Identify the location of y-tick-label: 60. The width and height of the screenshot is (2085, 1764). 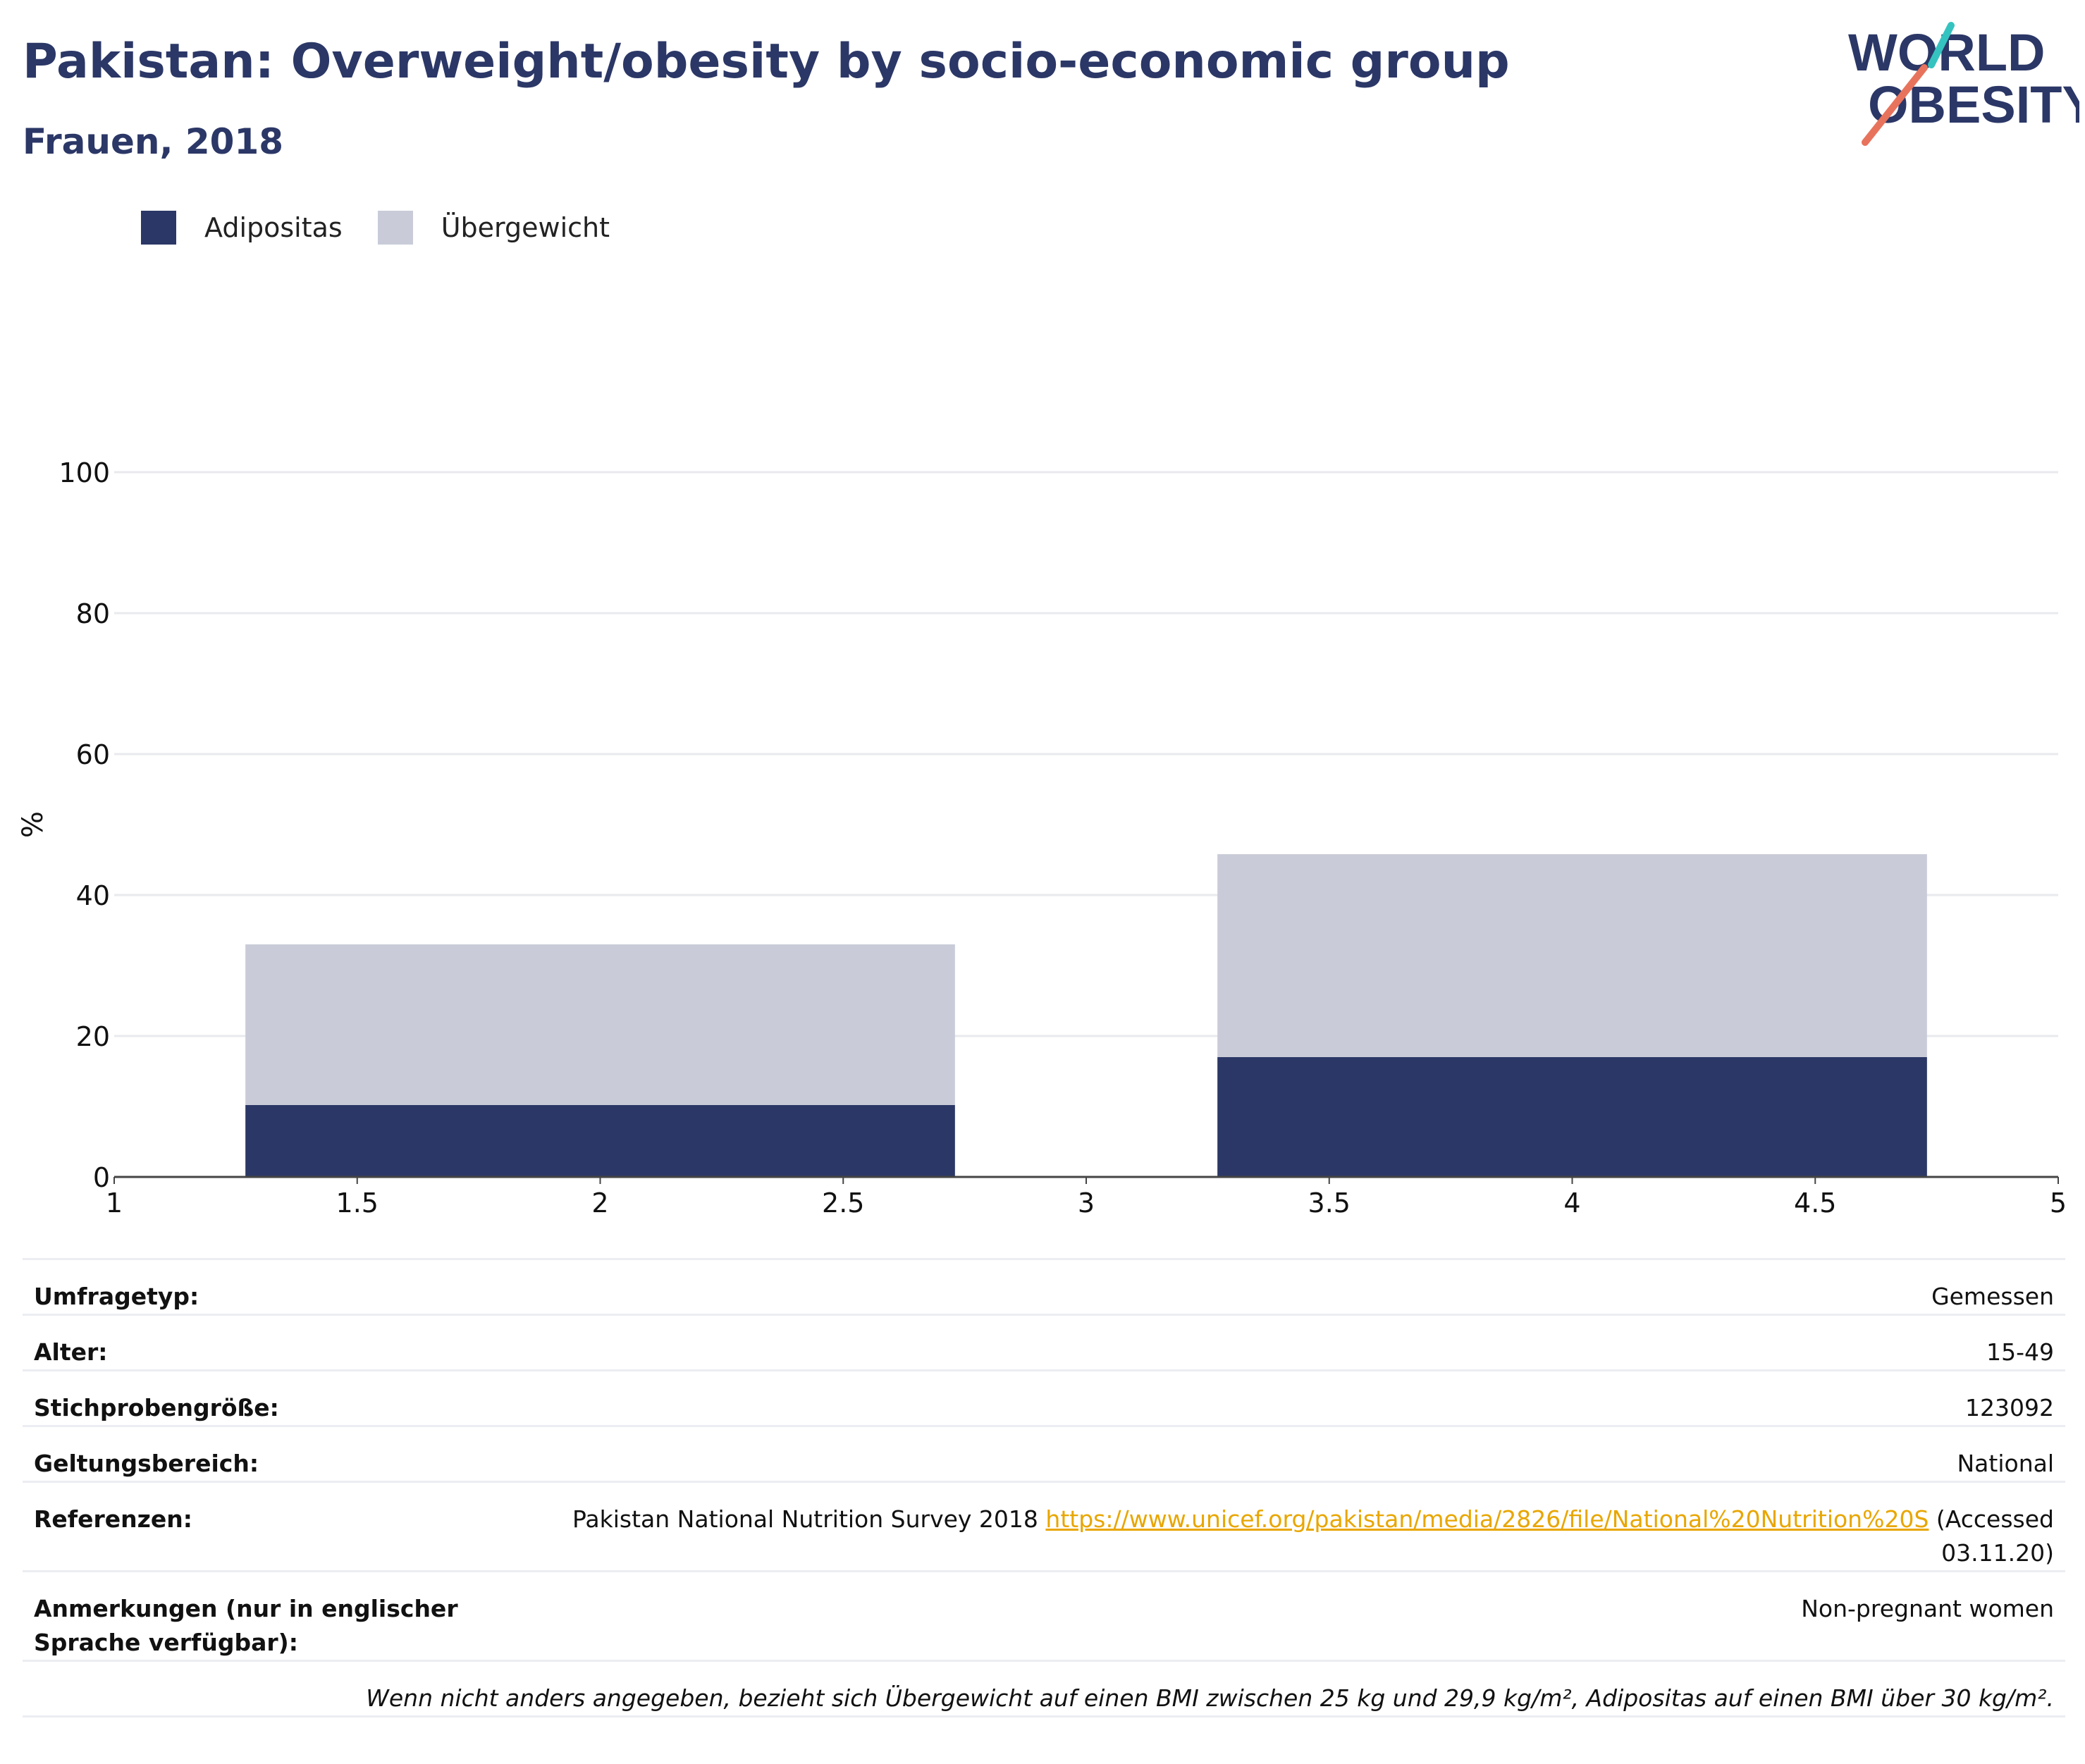
(93, 754).